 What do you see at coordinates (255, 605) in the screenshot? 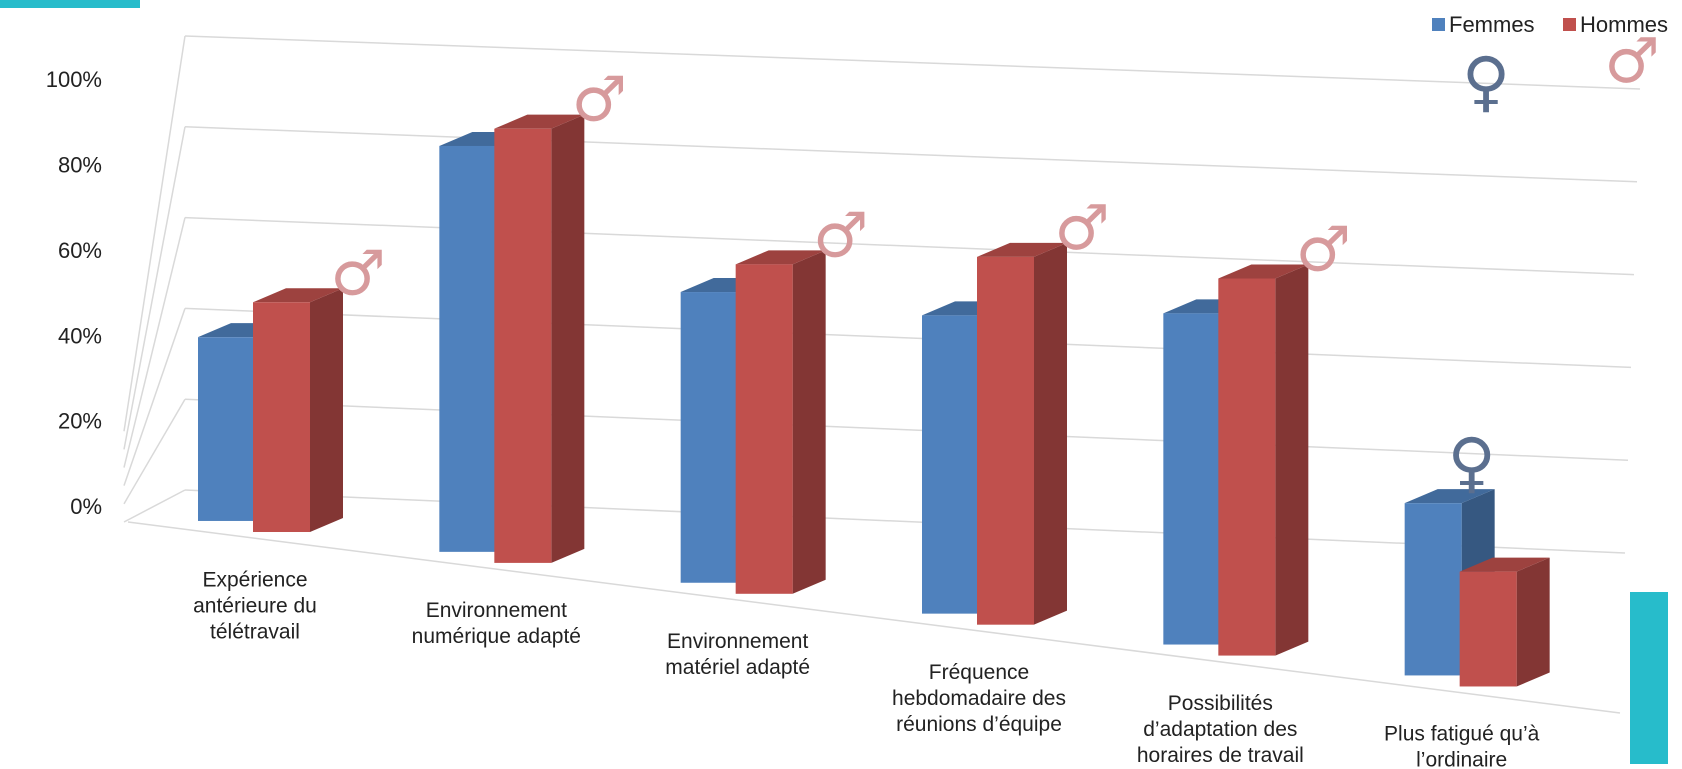
I see `category-label: Expérience antérieure du télétravail` at bounding box center [255, 605].